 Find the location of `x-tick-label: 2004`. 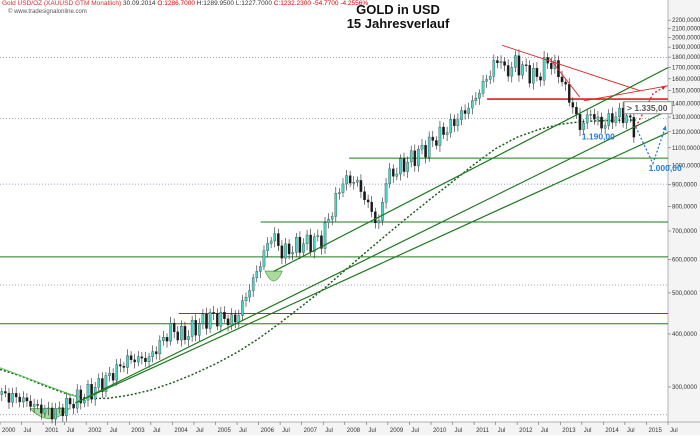

x-tick-label: 2004 is located at coordinates (181, 431).